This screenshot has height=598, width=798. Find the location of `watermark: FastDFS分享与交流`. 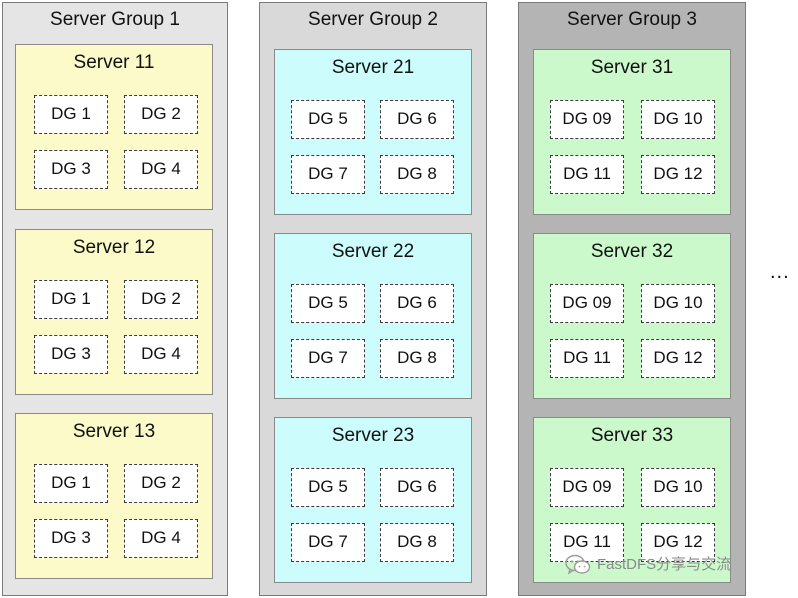

watermark: FastDFS分享与交流 is located at coordinates (675, 565).